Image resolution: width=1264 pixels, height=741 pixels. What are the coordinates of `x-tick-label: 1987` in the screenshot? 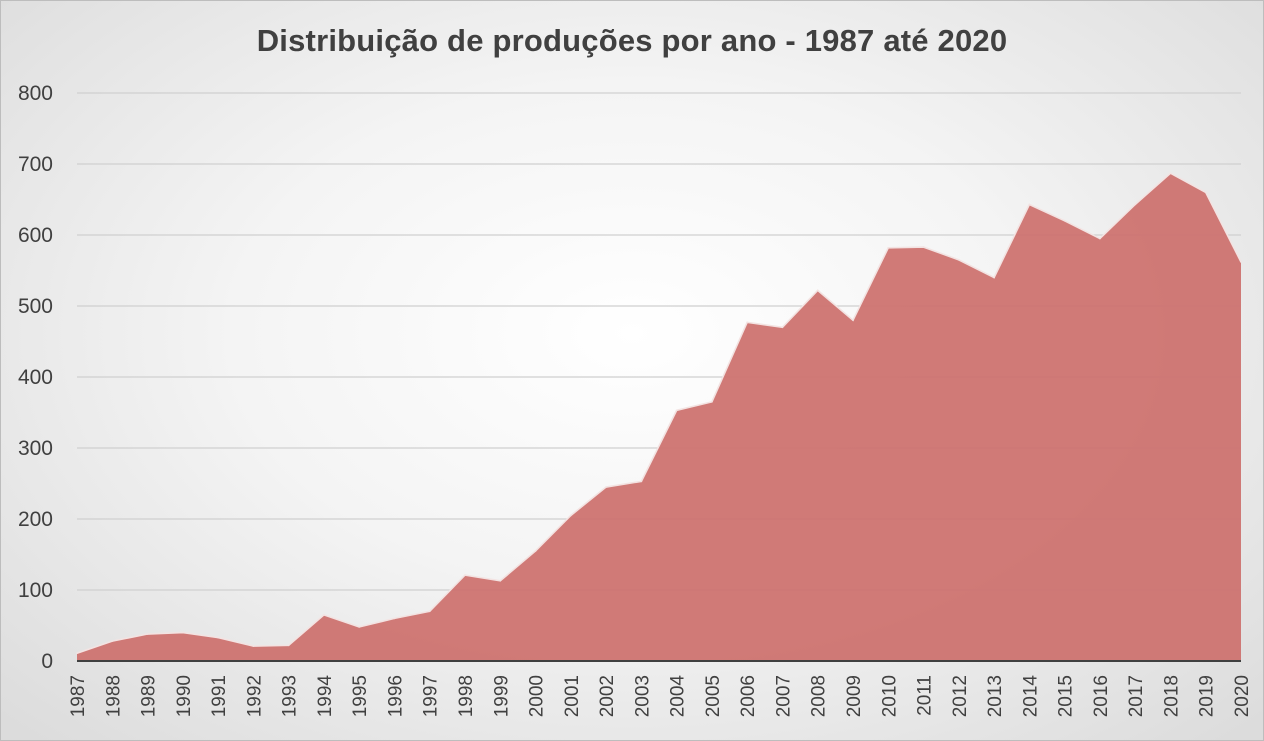 It's located at (78, 696).